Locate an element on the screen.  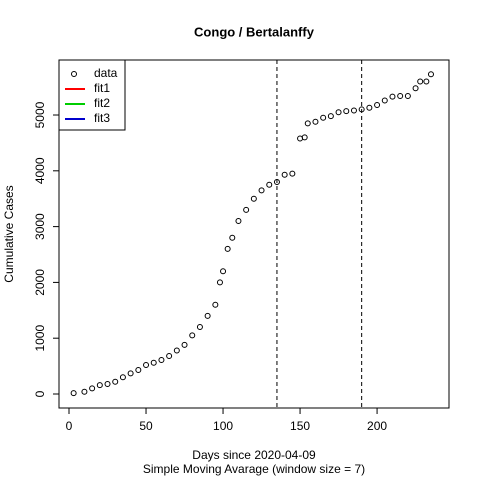
x-tick-label: 100 is located at coordinates (223, 426).